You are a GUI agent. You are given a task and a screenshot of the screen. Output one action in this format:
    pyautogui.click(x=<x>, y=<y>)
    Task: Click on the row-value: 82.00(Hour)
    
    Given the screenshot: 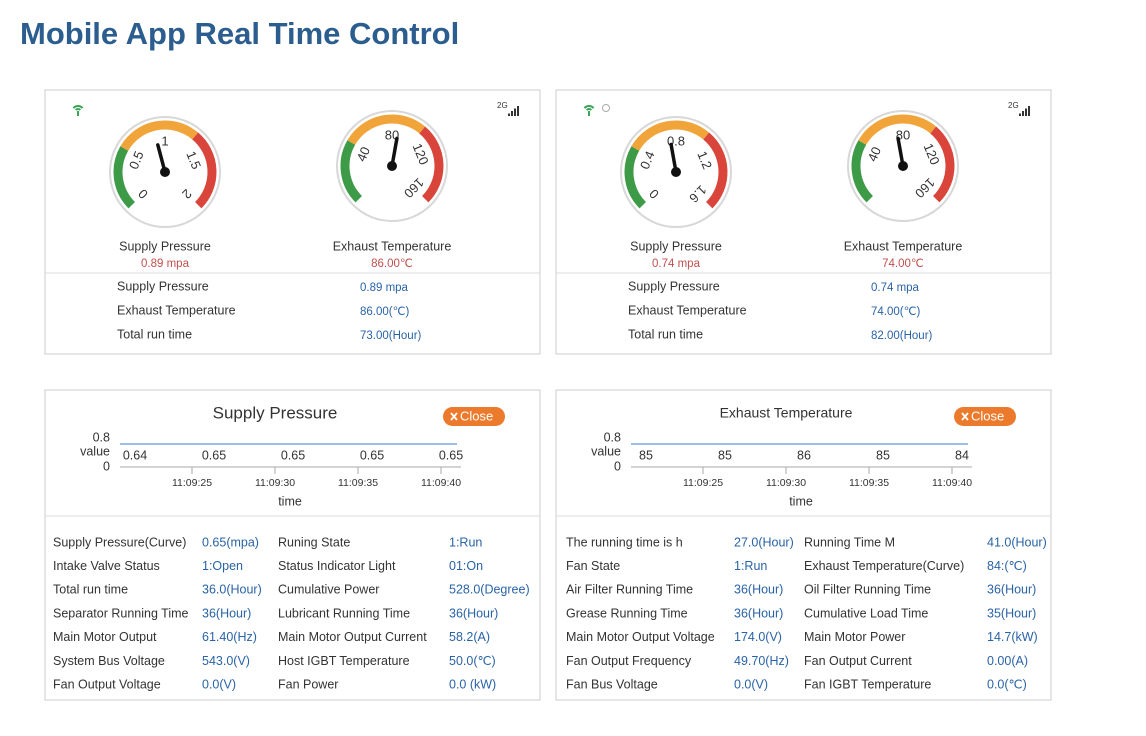 What is the action you would take?
    pyautogui.click(x=902, y=336)
    